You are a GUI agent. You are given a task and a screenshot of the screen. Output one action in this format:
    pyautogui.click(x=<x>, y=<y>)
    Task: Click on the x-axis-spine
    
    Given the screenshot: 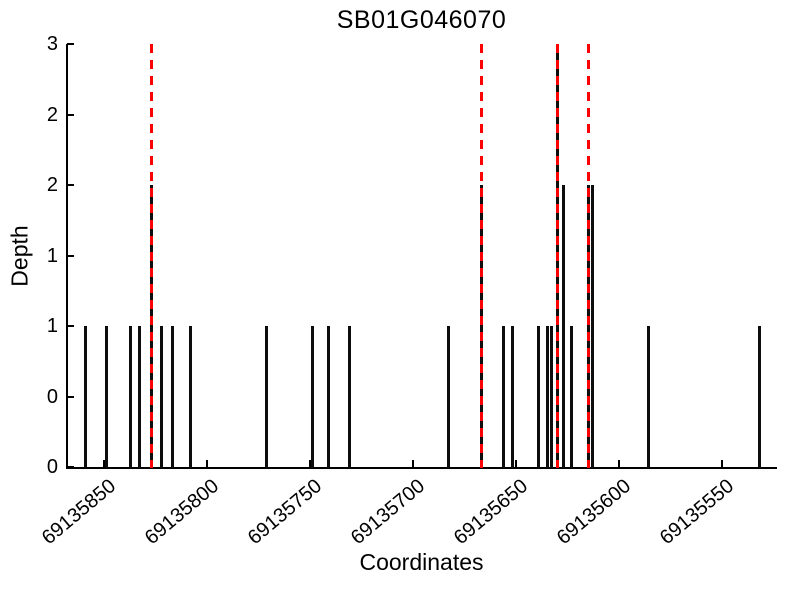 What is the action you would take?
    pyautogui.click(x=421, y=468)
    